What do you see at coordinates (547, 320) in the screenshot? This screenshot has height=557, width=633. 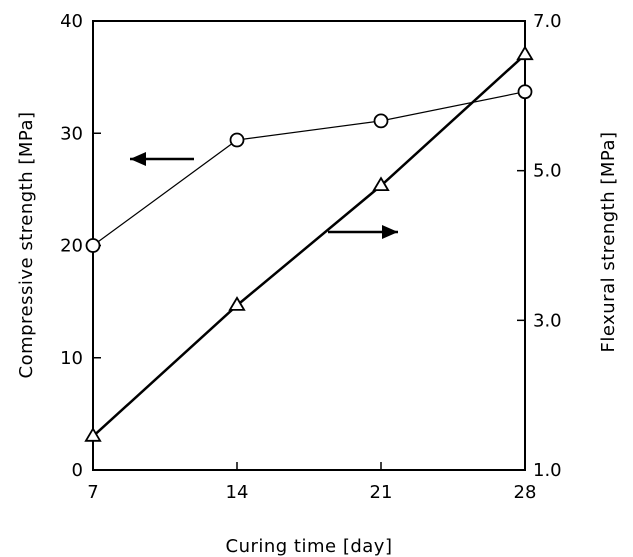 I see `y-right-tick-label: 3.0` at bounding box center [547, 320].